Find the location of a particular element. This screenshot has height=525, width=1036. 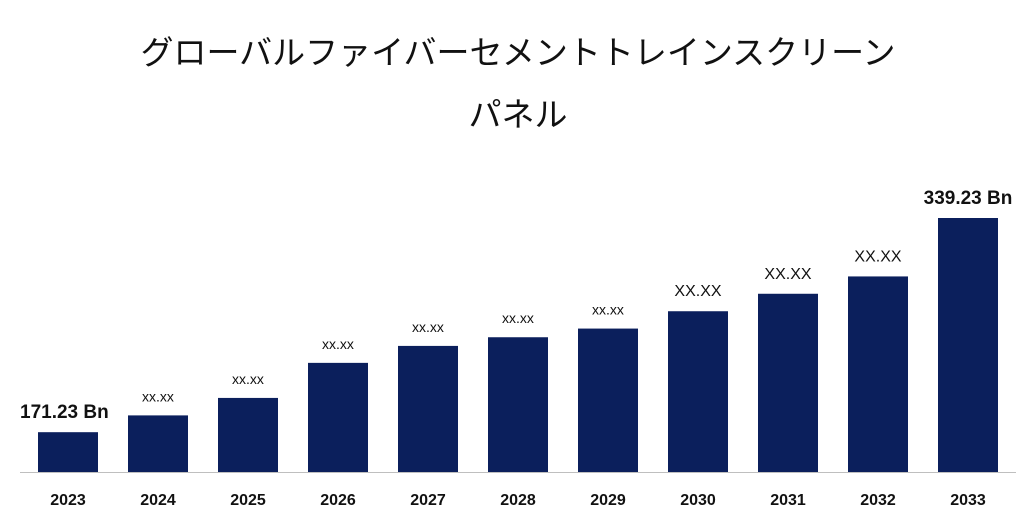

data-label-2029: xx.xx is located at coordinates (608, 310).